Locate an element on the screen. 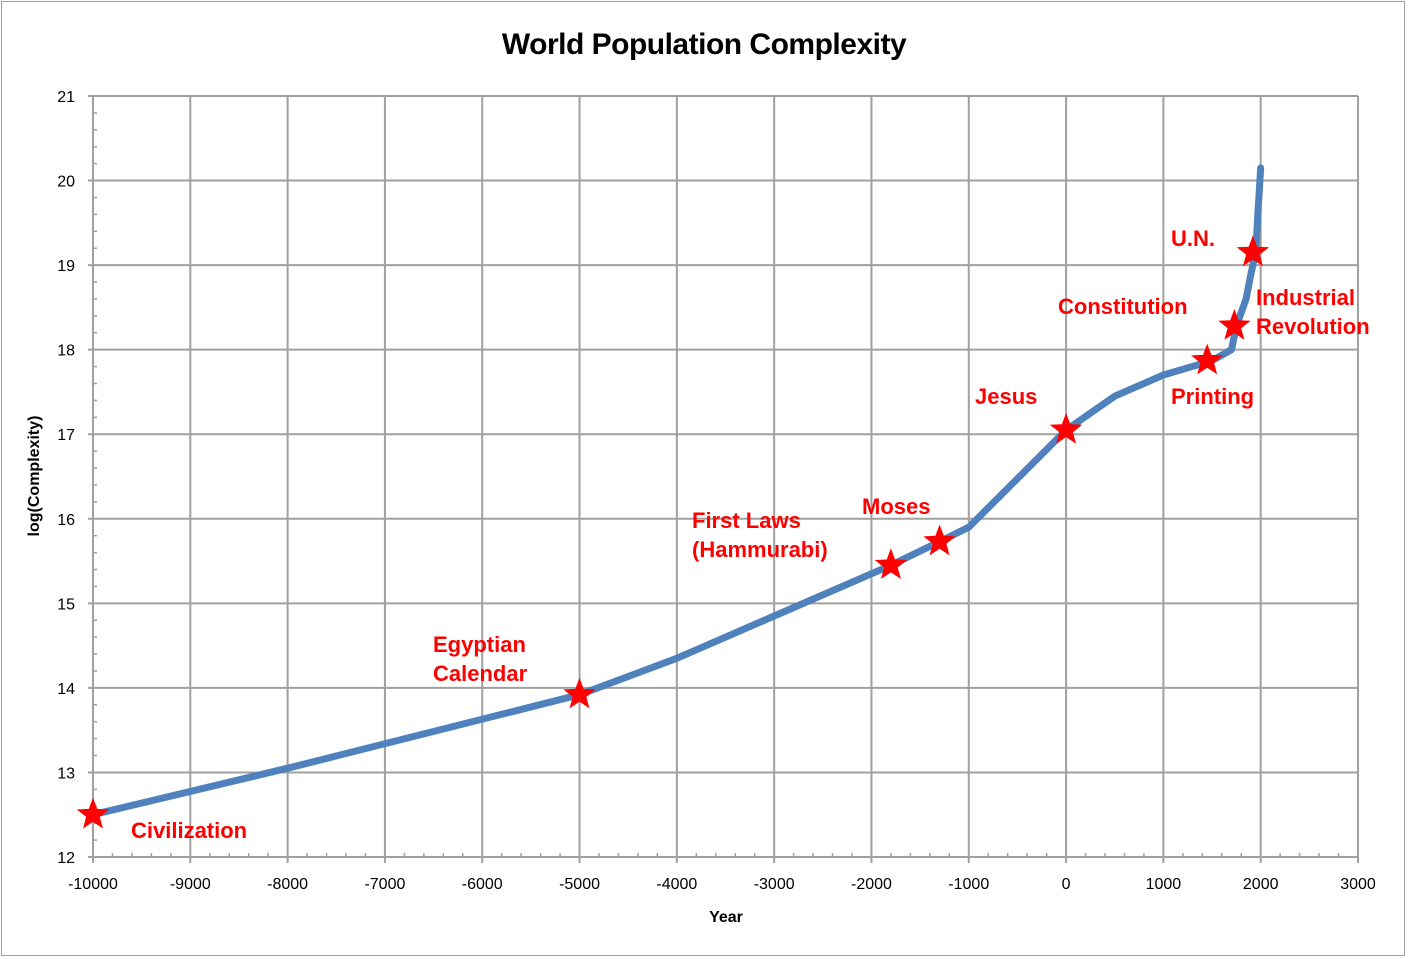 This screenshot has width=1408, height=959. y-tick-label: 12 is located at coordinates (66, 858).